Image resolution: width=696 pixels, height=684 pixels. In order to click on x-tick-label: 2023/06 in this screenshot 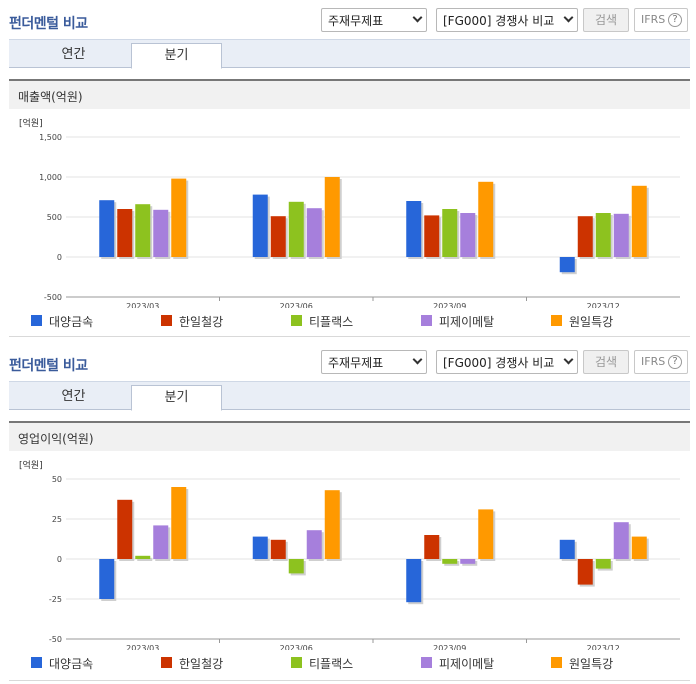, I will do `click(296, 647)`.